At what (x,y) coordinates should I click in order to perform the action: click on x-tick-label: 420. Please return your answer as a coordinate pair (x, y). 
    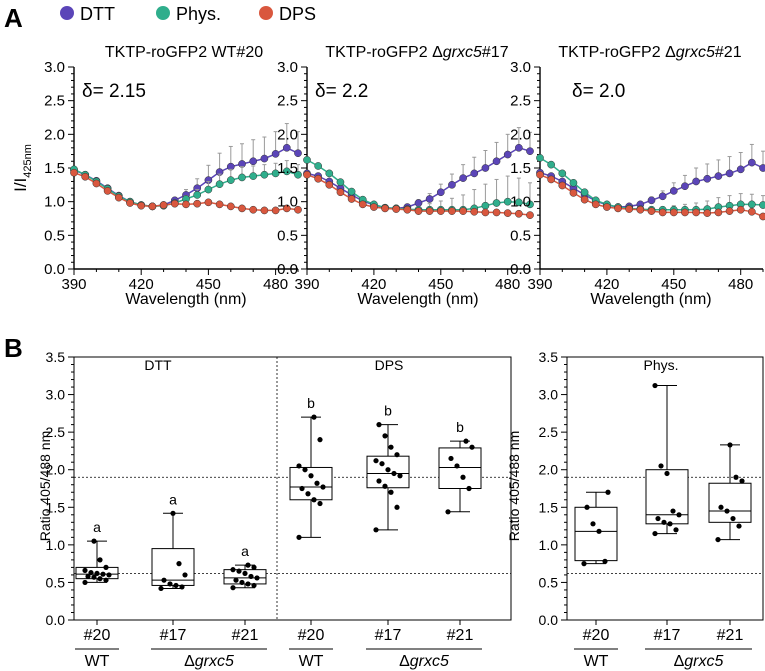
    Looking at the image, I should click on (141, 284).